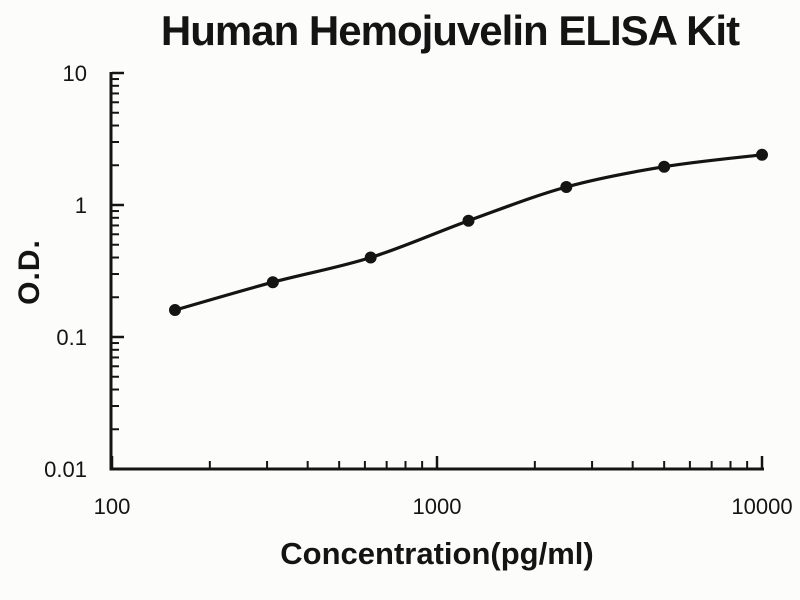  What do you see at coordinates (450, 30) in the screenshot?
I see `chart-title: Human Hemojuvelin ELISA Kit` at bounding box center [450, 30].